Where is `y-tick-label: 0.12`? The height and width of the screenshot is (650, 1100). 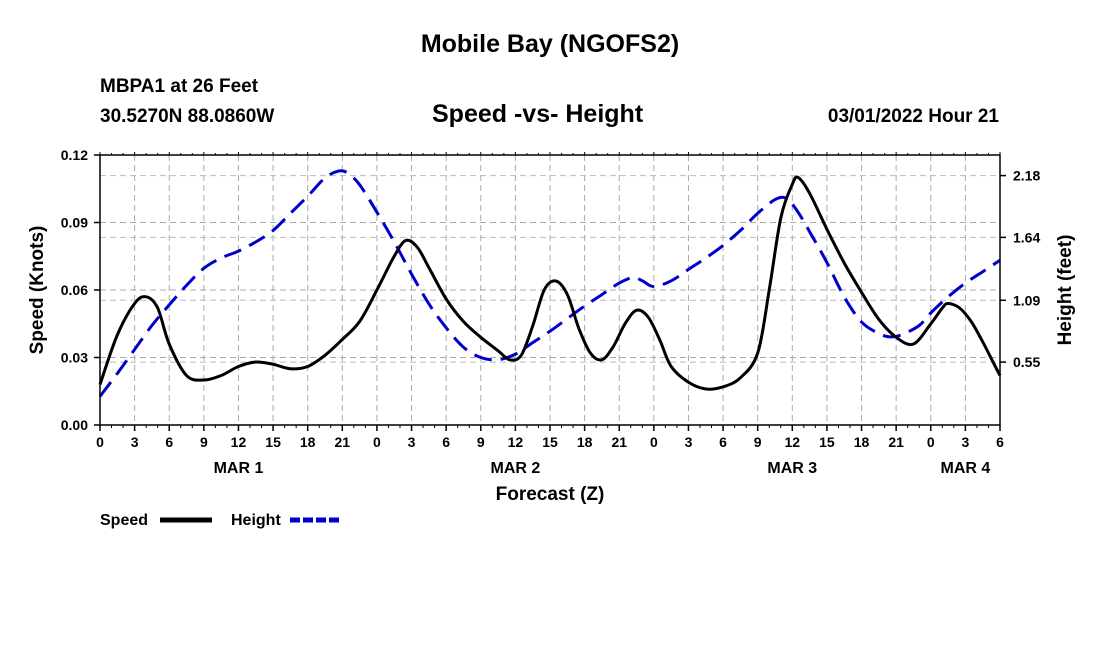 y-tick-label: 0.12 is located at coordinates (74, 155).